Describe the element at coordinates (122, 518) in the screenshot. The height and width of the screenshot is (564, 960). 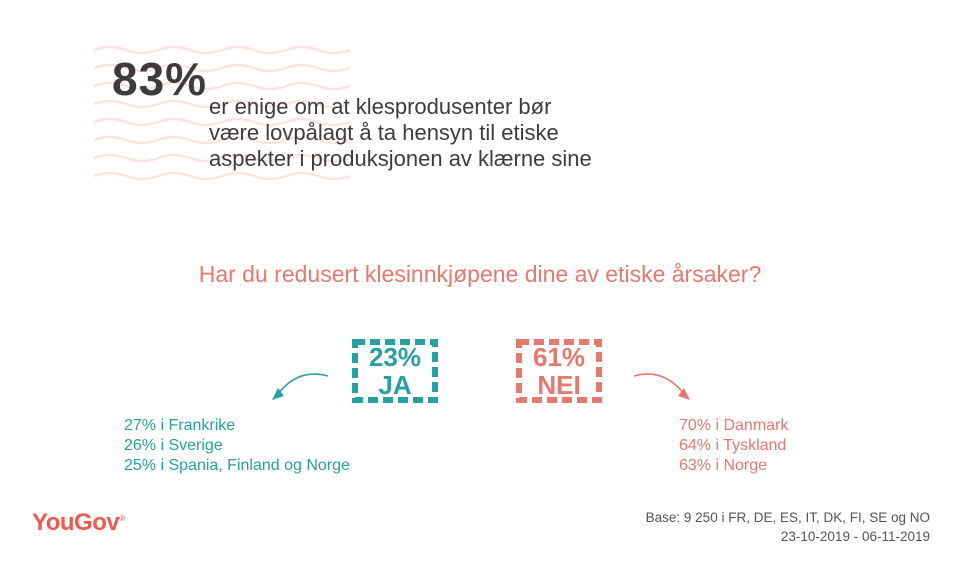
I see `logo-registered-mark: ®` at that location.